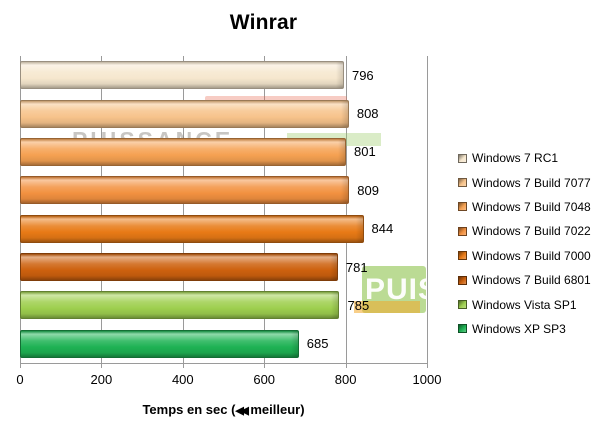 Image resolution: width=607 pixels, height=437 pixels. I want to click on legend-label: Windows Vista SP1, so click(524, 304).